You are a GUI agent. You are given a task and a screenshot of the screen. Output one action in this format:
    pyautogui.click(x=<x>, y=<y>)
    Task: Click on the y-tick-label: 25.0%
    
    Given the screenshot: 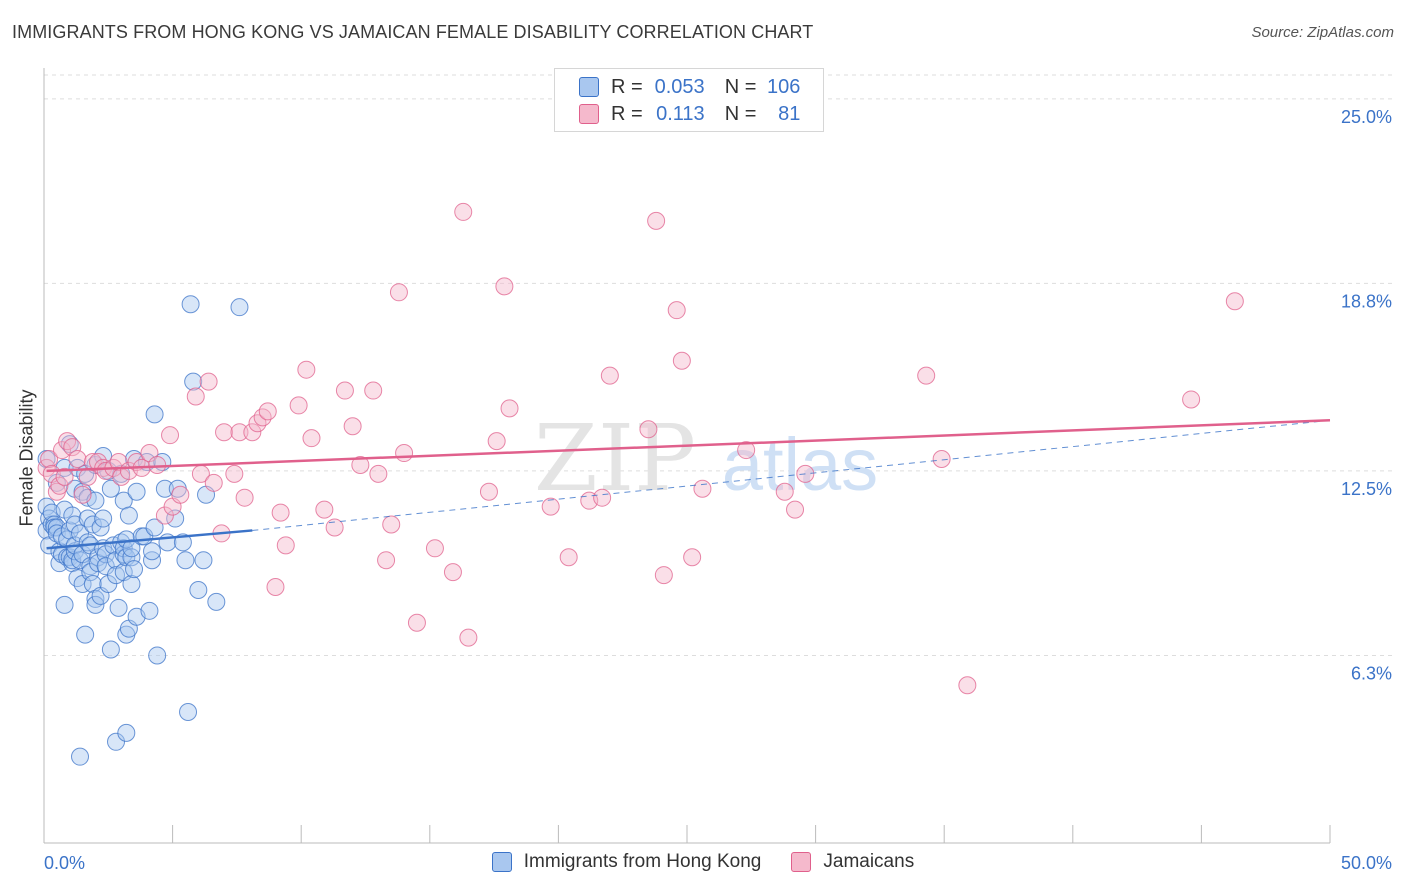 What is the action you would take?
    pyautogui.click(x=1366, y=117)
    